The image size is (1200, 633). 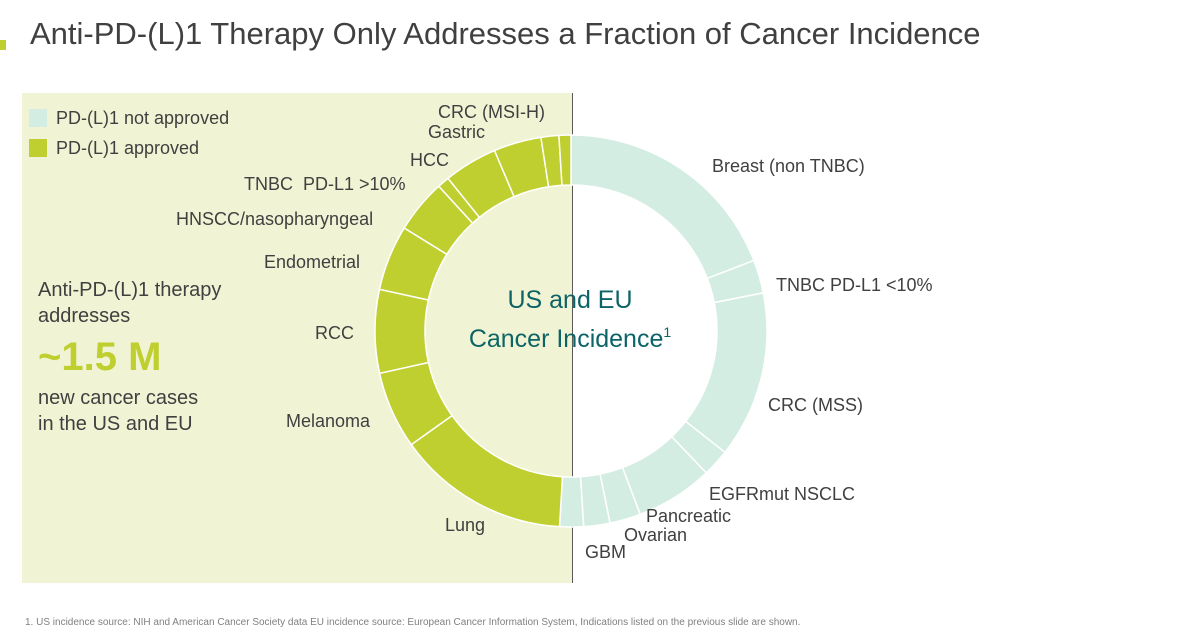 What do you see at coordinates (566, 339) in the screenshot?
I see `center-title-text: Cancer Incidence` at bounding box center [566, 339].